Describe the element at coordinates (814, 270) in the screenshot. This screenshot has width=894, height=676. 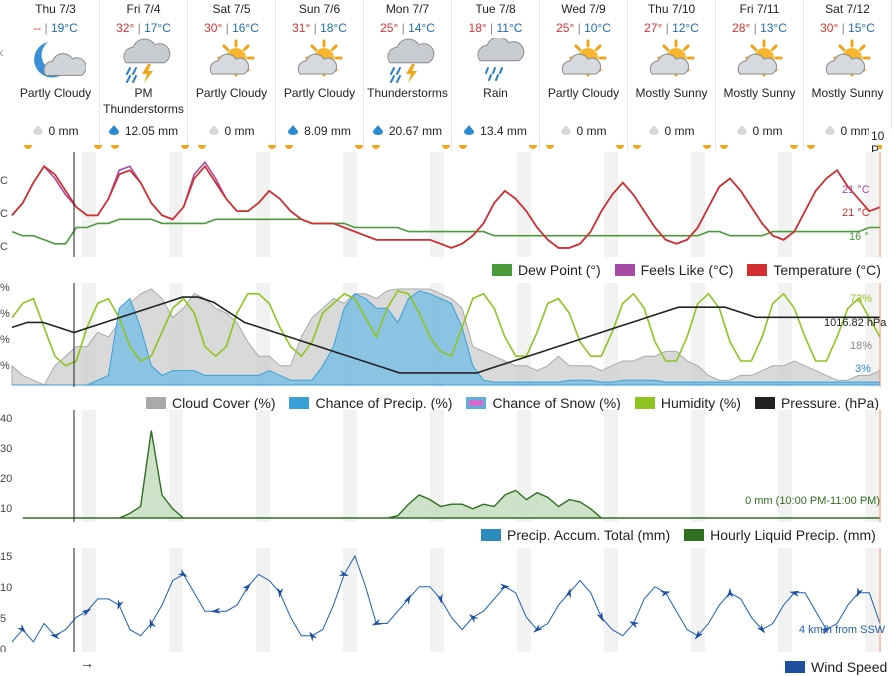
I see `legend-temperature: Temperature (°C)` at that location.